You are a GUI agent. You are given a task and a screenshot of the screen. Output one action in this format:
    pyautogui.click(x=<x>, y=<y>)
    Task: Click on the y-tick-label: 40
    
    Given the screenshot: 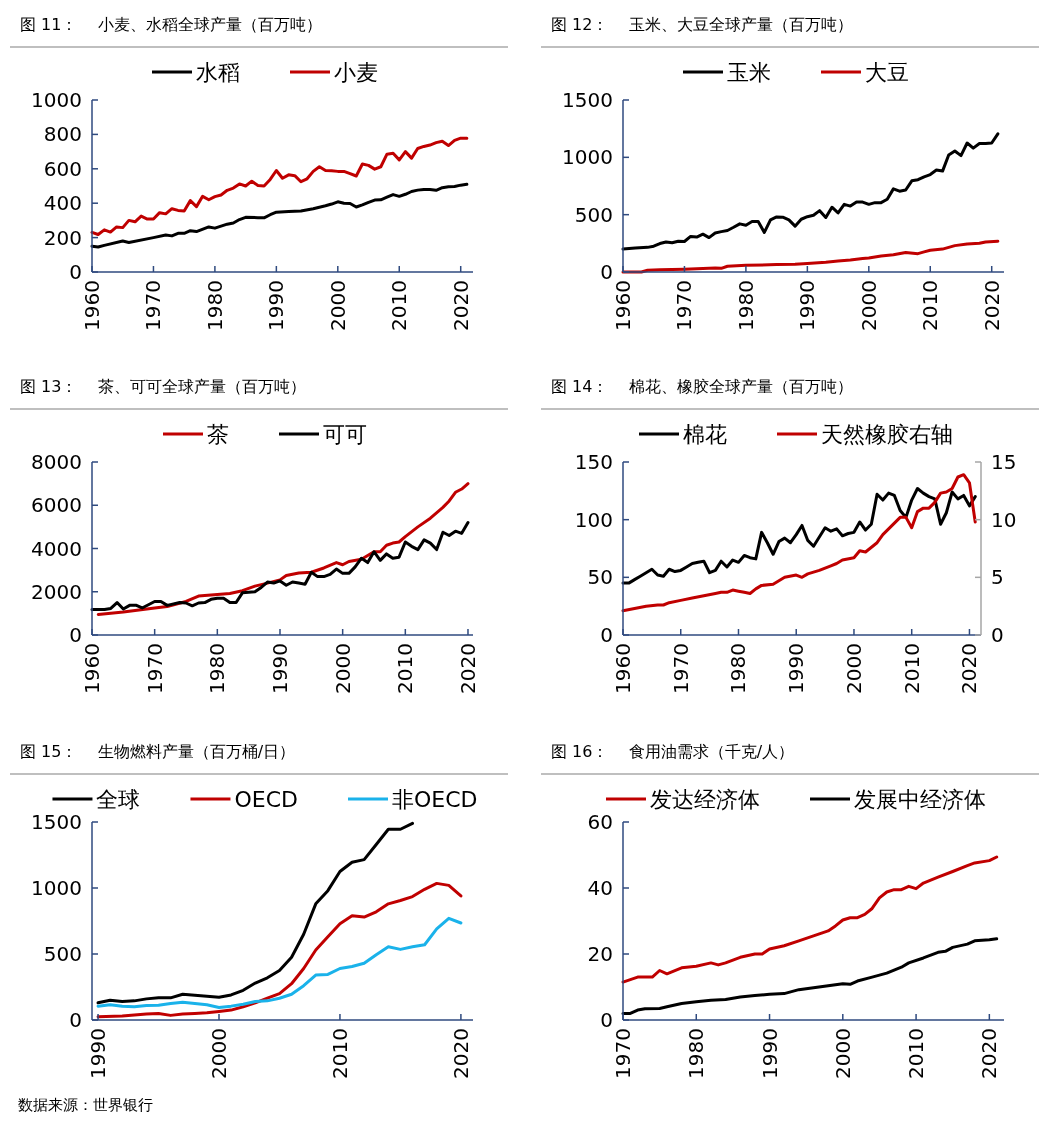 What is the action you would take?
    pyautogui.click(x=600, y=888)
    